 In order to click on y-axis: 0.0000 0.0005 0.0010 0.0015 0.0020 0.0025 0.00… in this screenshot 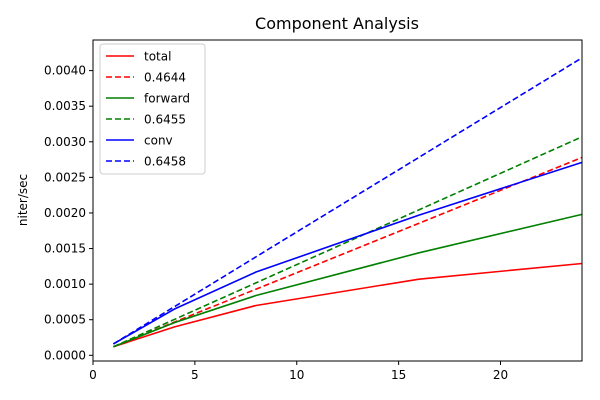, I will do `click(68, 213)`.